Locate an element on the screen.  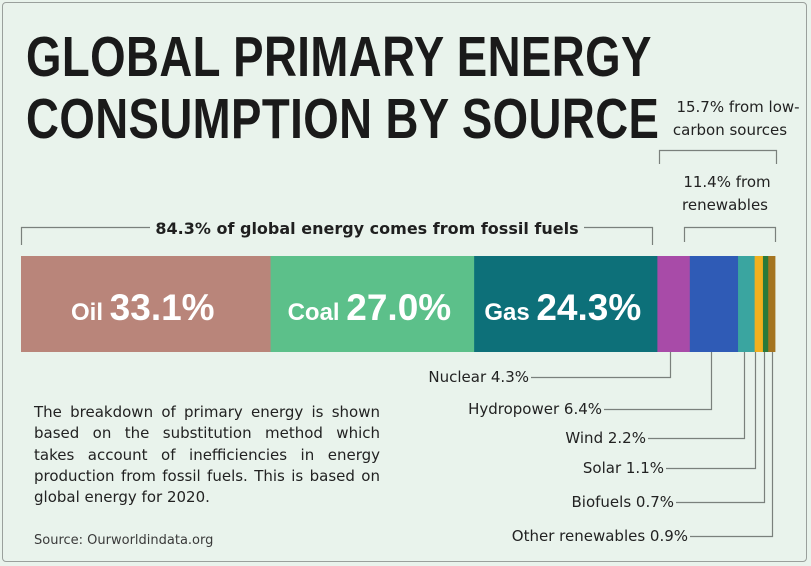
leader-solar is located at coordinates (711, 411).